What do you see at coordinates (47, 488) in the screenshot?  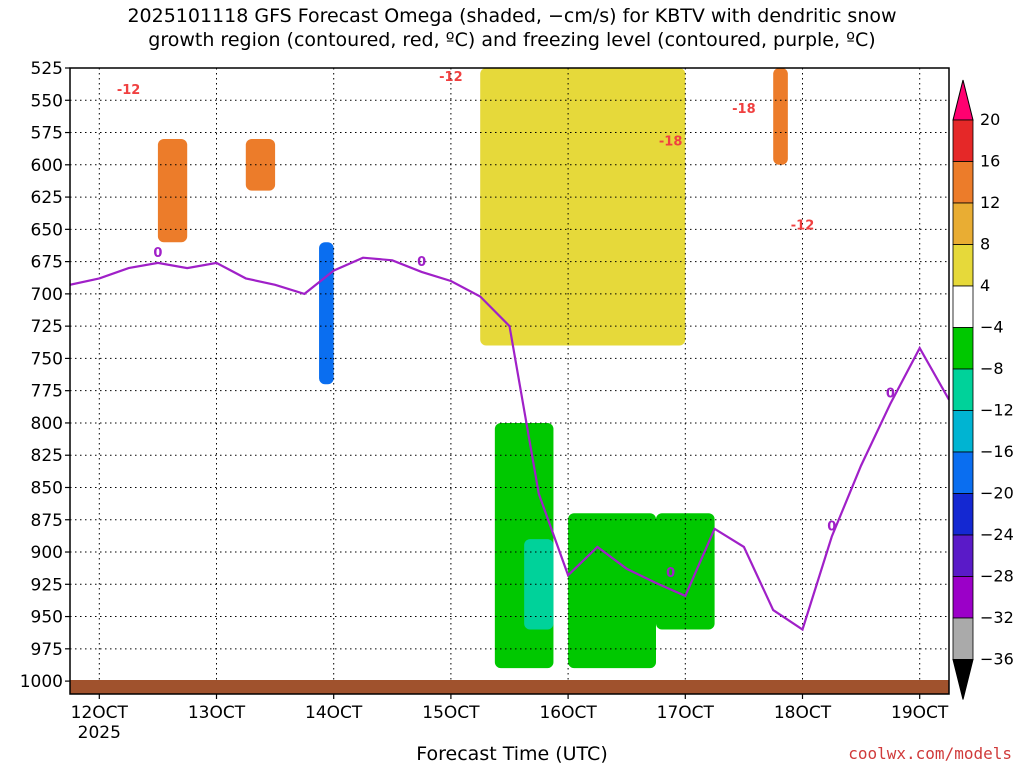 I see `y-tick-label-850: 850` at bounding box center [47, 488].